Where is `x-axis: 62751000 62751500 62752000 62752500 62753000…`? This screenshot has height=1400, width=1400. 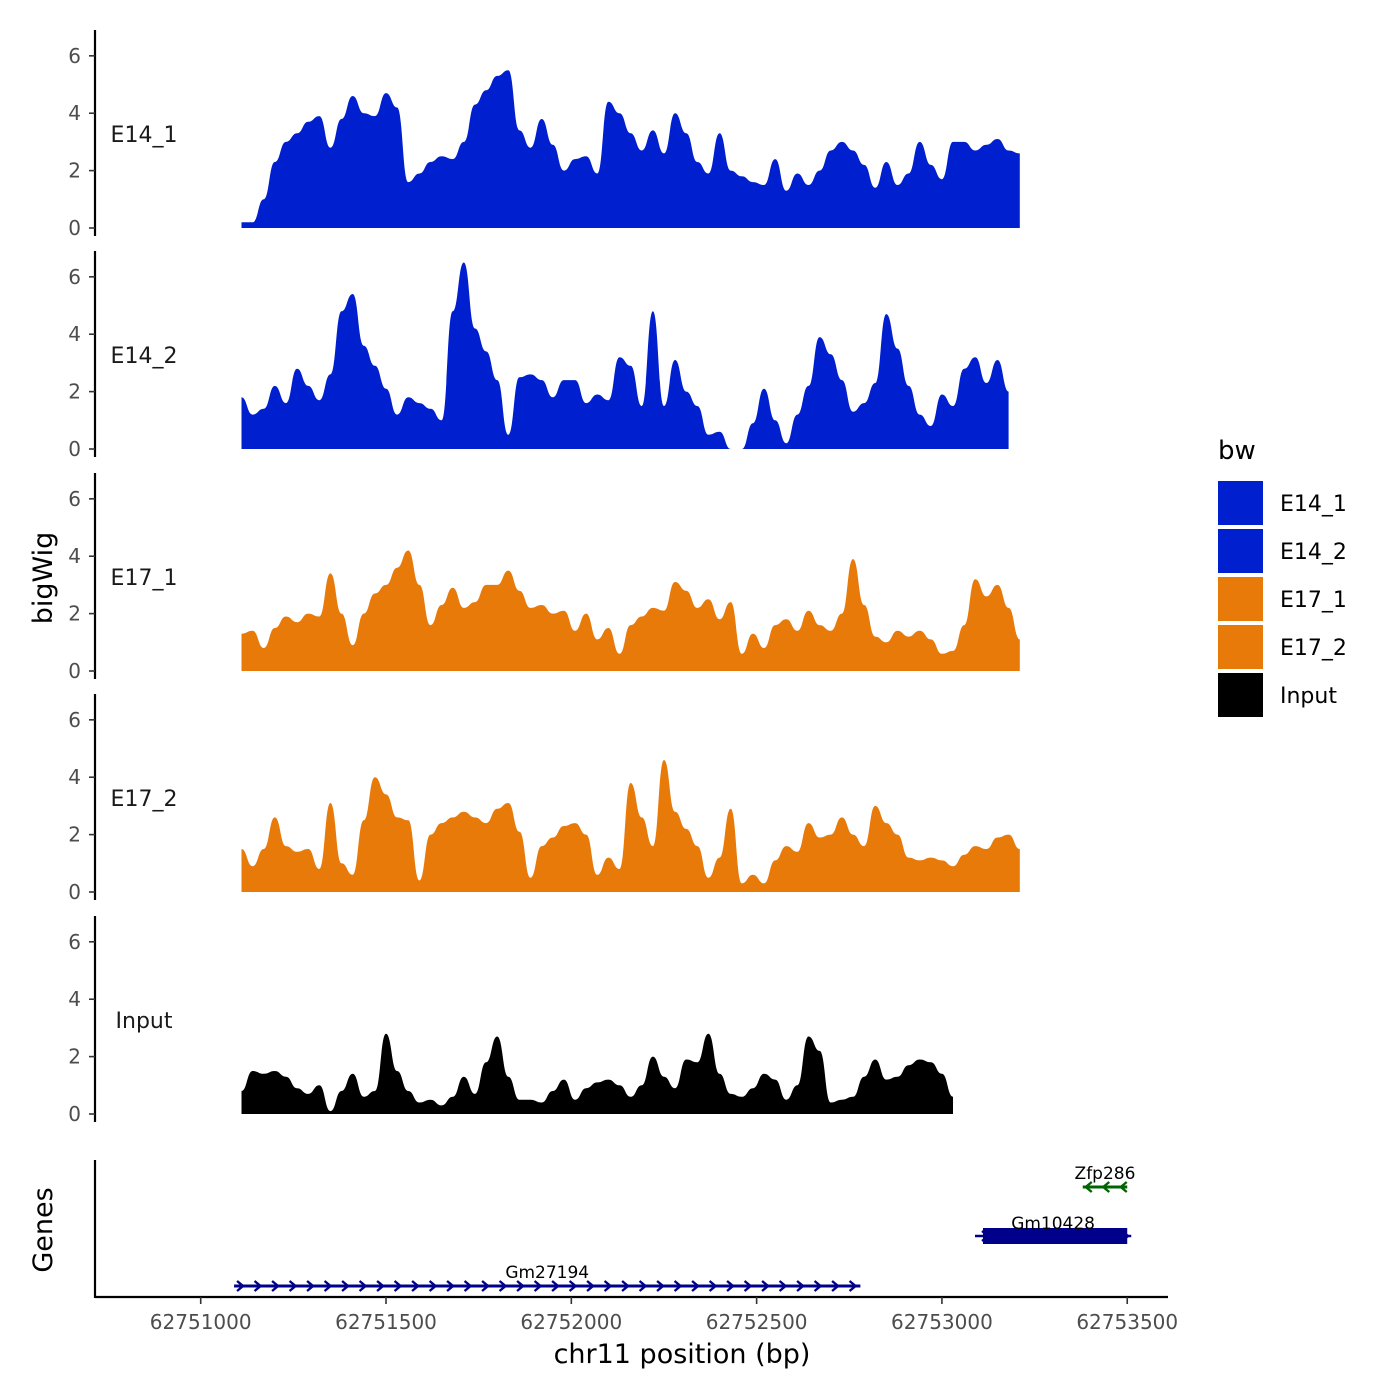 x-axis: 62751000 62751500 62752000 62752500 62753000… is located at coordinates (636, 1314).